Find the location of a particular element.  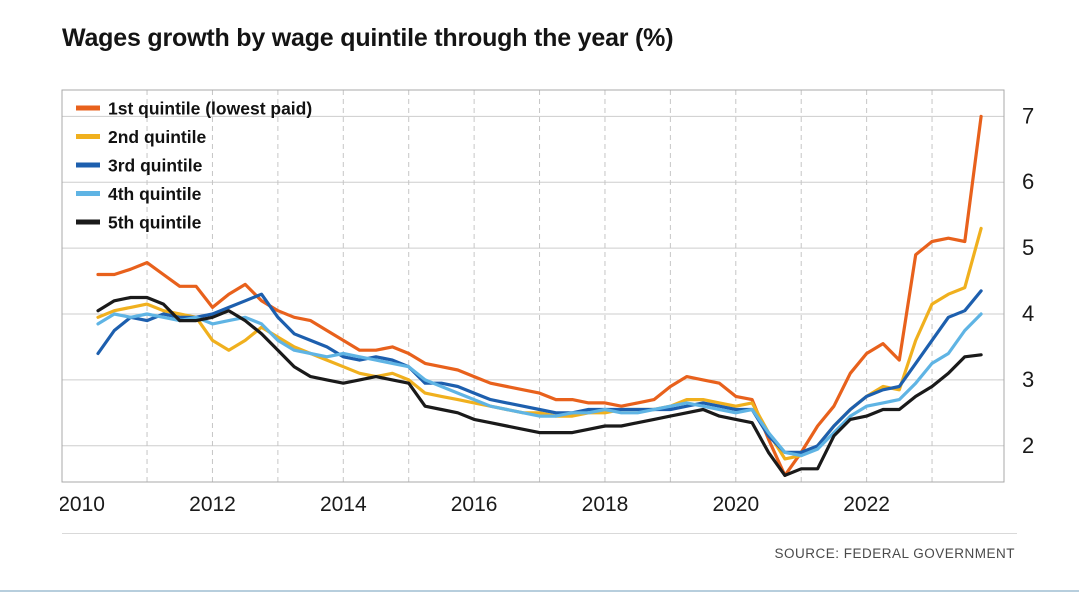

x-tick-label: 2022 is located at coordinates (866, 504).